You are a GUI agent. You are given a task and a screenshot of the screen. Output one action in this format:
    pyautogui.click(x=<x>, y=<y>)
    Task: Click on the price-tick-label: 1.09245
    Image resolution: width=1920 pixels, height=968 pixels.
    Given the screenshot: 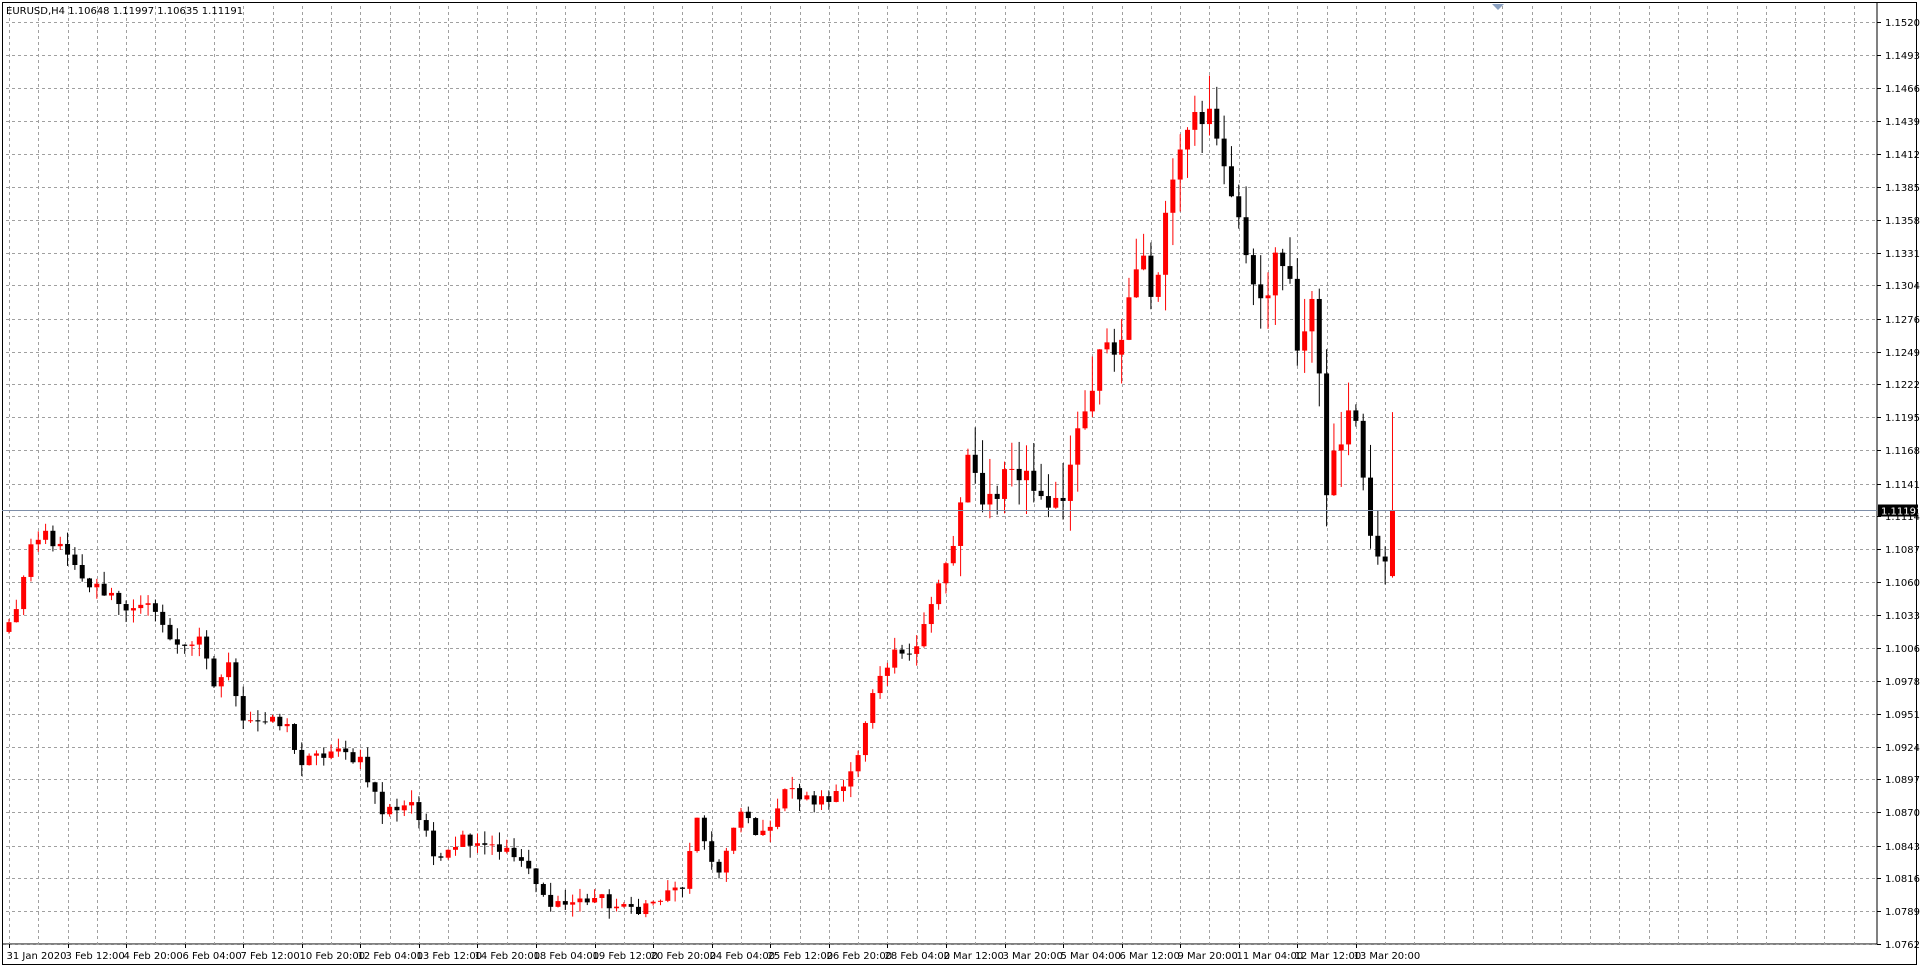 What is the action you would take?
    pyautogui.click(x=1902, y=748)
    